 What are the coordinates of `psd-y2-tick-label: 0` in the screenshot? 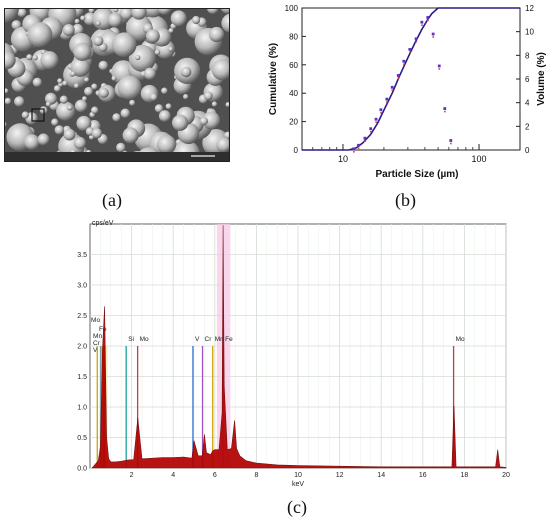 It's located at (527, 150).